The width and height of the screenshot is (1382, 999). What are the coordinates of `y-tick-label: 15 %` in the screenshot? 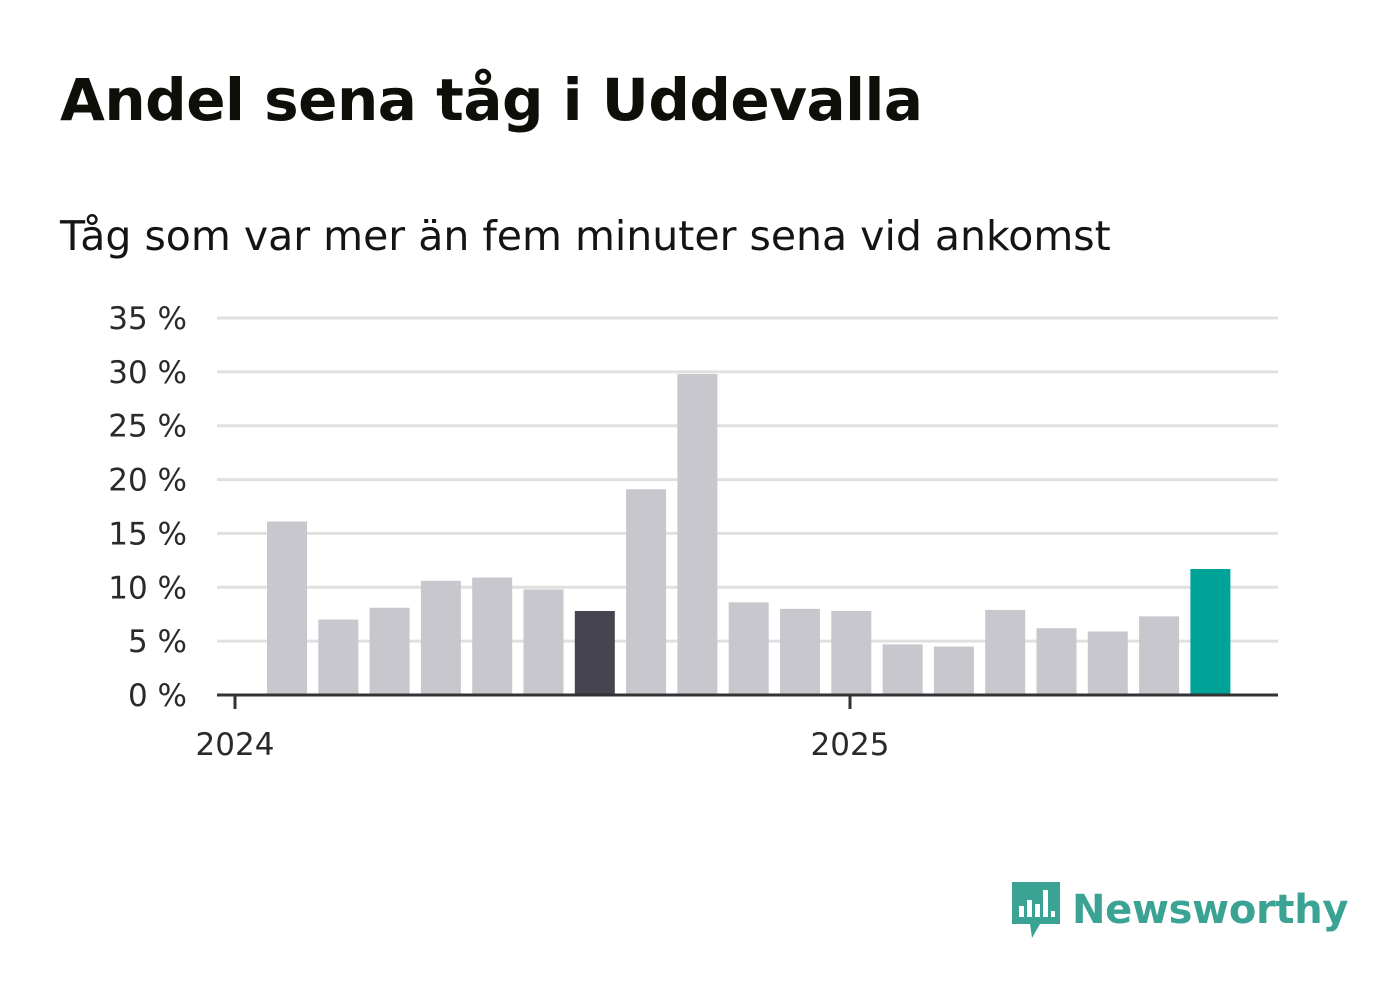 It's located at (147, 534).